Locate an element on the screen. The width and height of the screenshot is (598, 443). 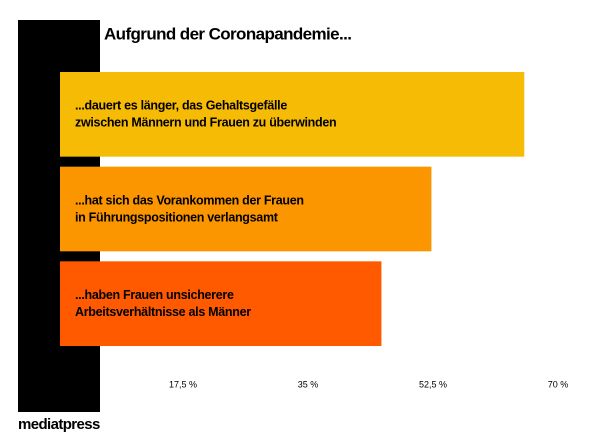
x-tick-label: 70 % is located at coordinates (558, 384).